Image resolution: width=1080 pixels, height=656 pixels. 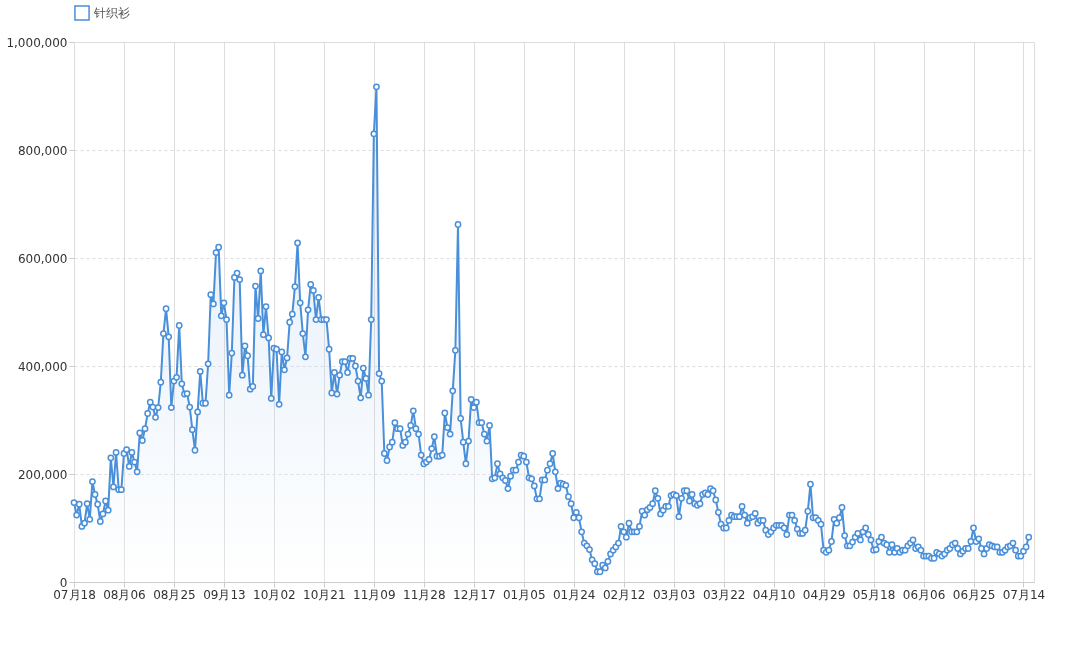 What do you see at coordinates (111, 13) in the screenshot?
I see `legend-label: 针织衫` at bounding box center [111, 13].